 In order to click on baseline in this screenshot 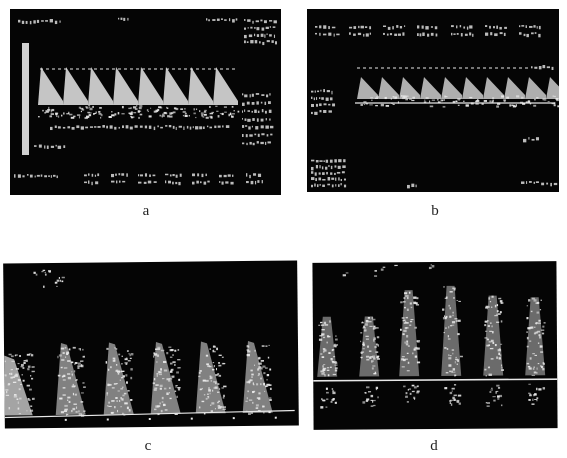, I will do `click(435, 380)`.